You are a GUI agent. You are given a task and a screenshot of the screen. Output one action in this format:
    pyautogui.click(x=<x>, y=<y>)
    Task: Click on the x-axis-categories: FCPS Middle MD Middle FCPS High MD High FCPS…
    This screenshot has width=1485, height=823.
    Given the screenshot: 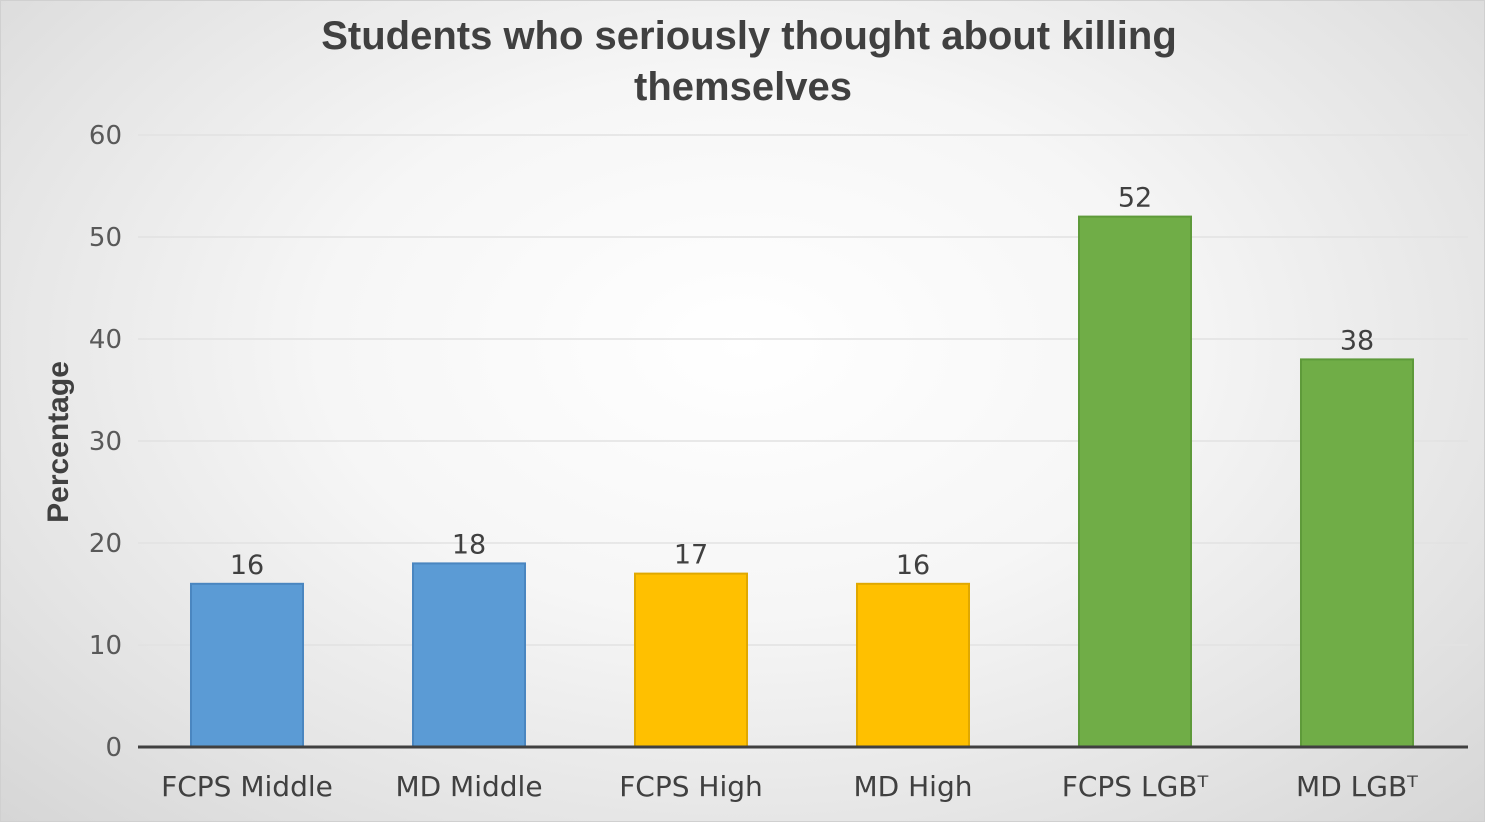 What is the action you would take?
    pyautogui.click(x=789, y=786)
    